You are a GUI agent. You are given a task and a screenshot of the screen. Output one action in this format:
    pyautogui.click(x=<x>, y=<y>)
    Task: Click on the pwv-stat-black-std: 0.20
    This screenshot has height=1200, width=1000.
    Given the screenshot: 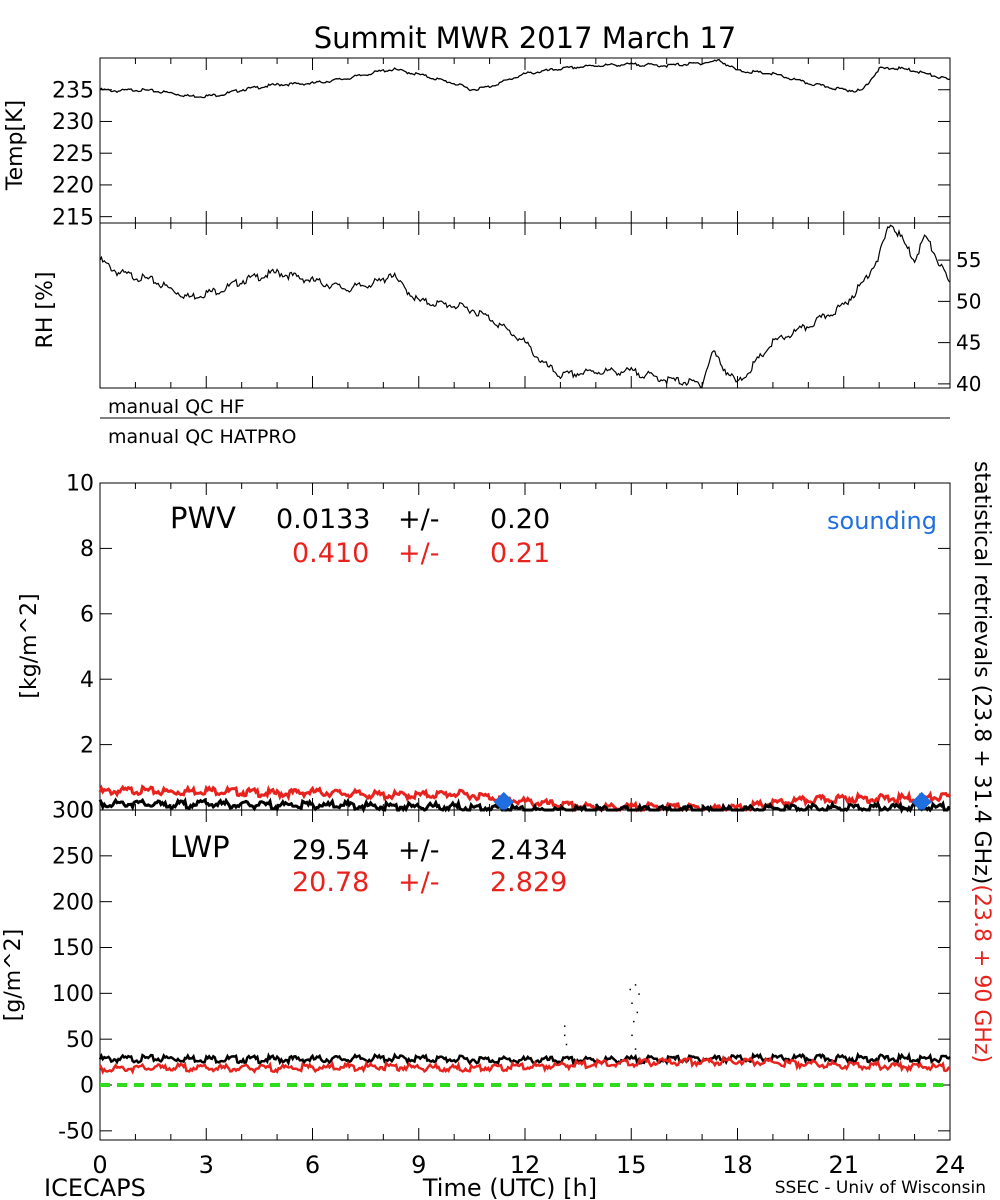 What is the action you would take?
    pyautogui.click(x=520, y=519)
    